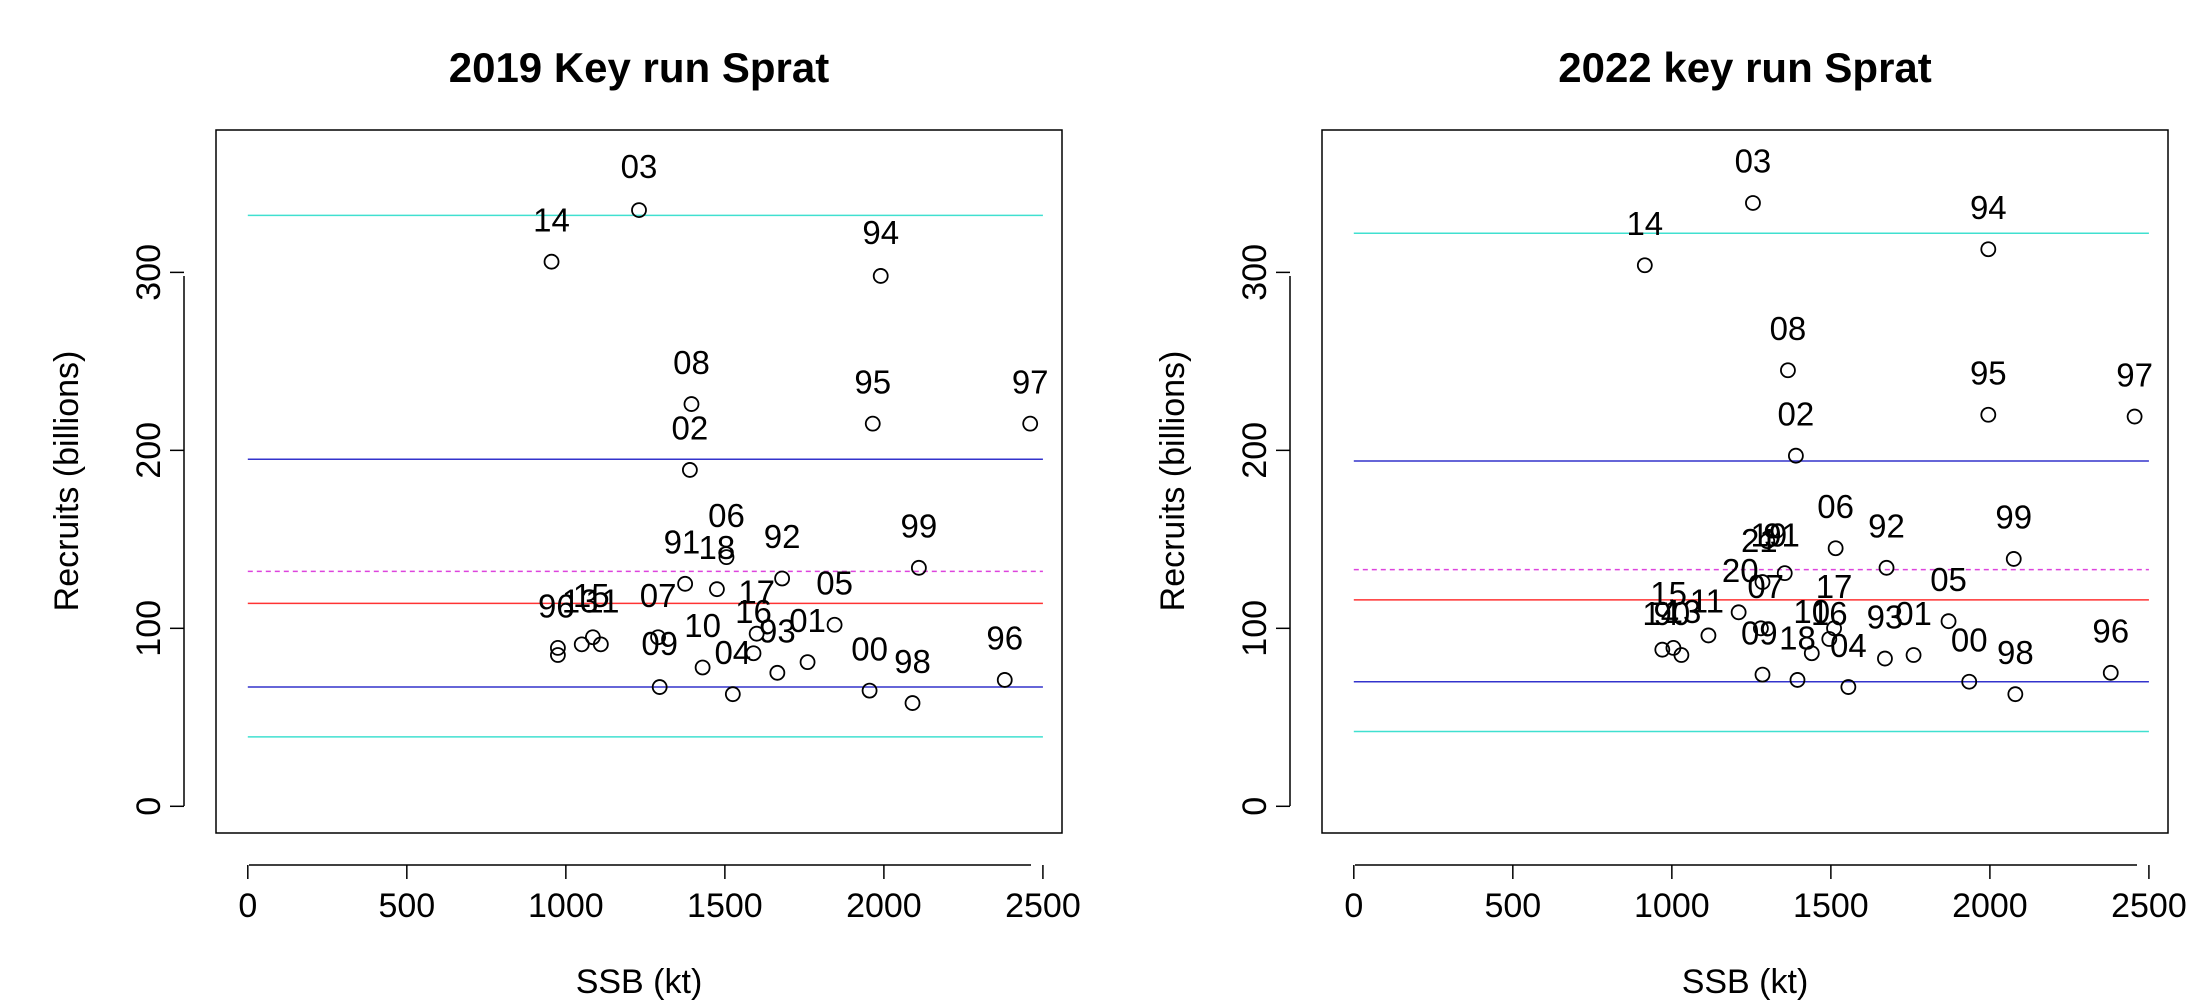 Image resolution: width=2200 pixels, height=1000 pixels. What do you see at coordinates (67, 481) in the screenshot?
I see `y-axis-label: Recruits (billions)` at bounding box center [67, 481].